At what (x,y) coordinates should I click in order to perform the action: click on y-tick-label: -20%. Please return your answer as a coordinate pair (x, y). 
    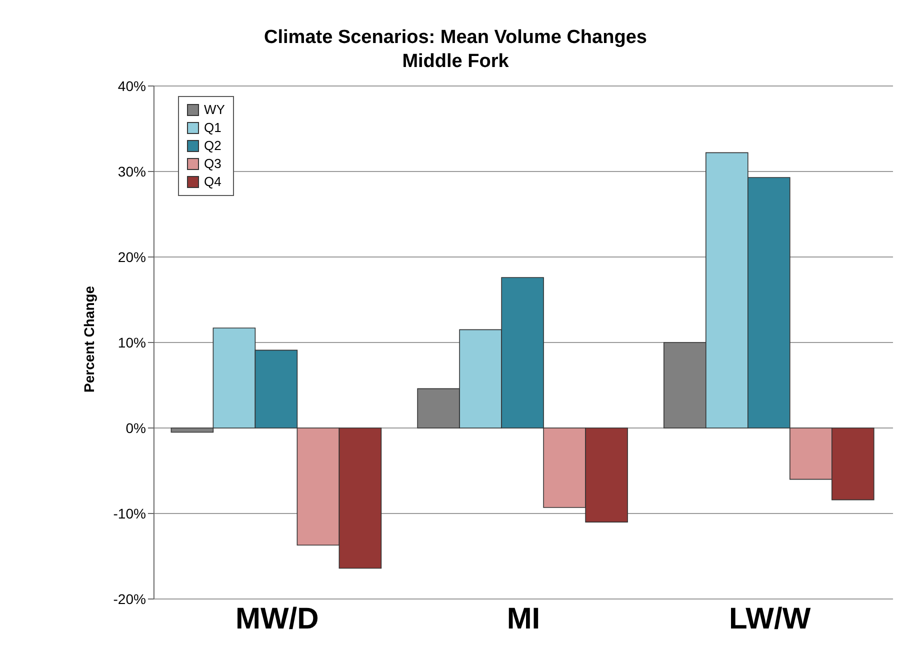
    Looking at the image, I should click on (129, 598).